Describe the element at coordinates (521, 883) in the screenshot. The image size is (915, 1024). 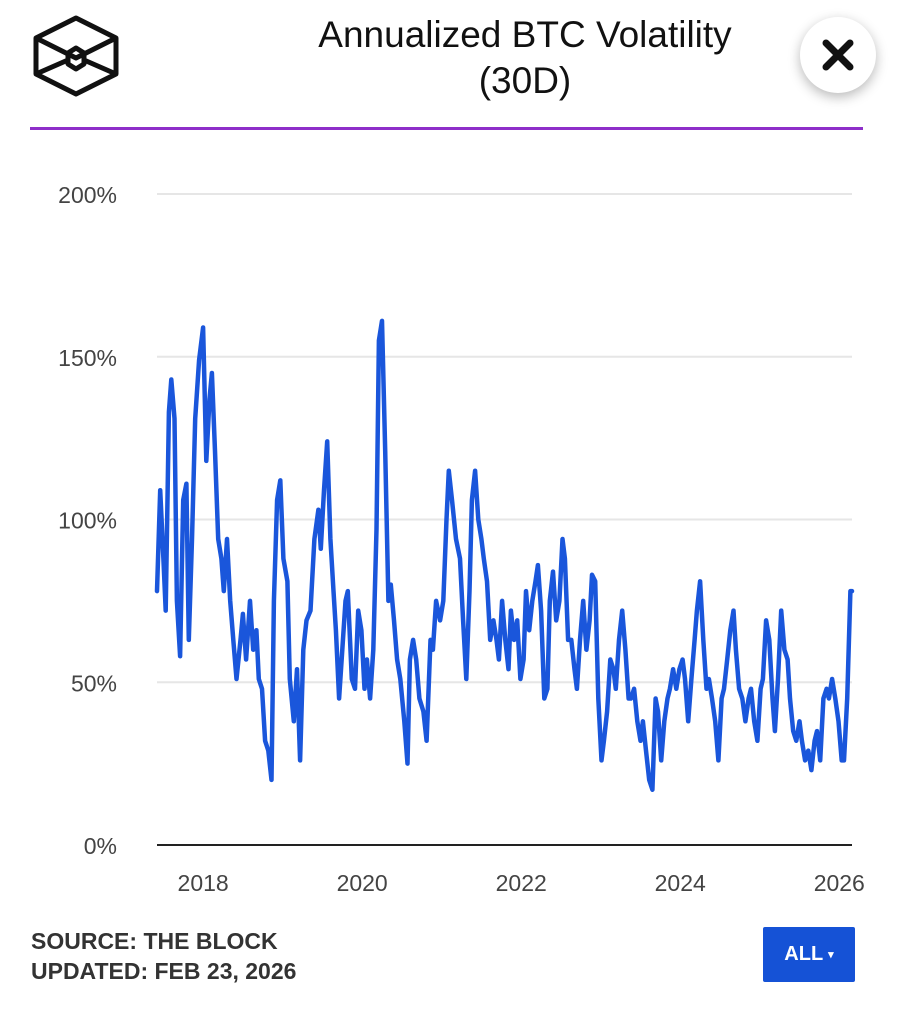
I see `x-tick-label: 2022` at that location.